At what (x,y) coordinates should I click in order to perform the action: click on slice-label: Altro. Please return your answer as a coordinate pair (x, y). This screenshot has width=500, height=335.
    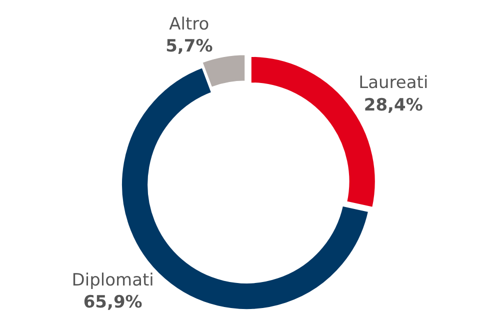
    Looking at the image, I should click on (189, 24).